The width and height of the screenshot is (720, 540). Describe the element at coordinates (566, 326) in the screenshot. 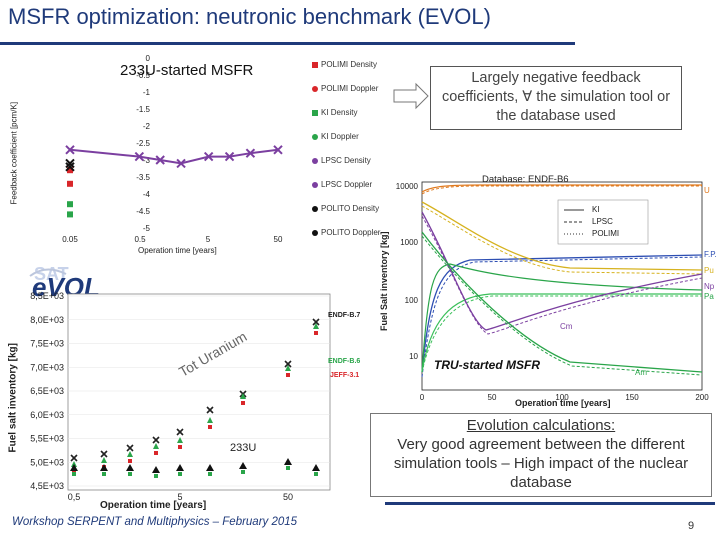

I see `label-cm: Cm` at that location.